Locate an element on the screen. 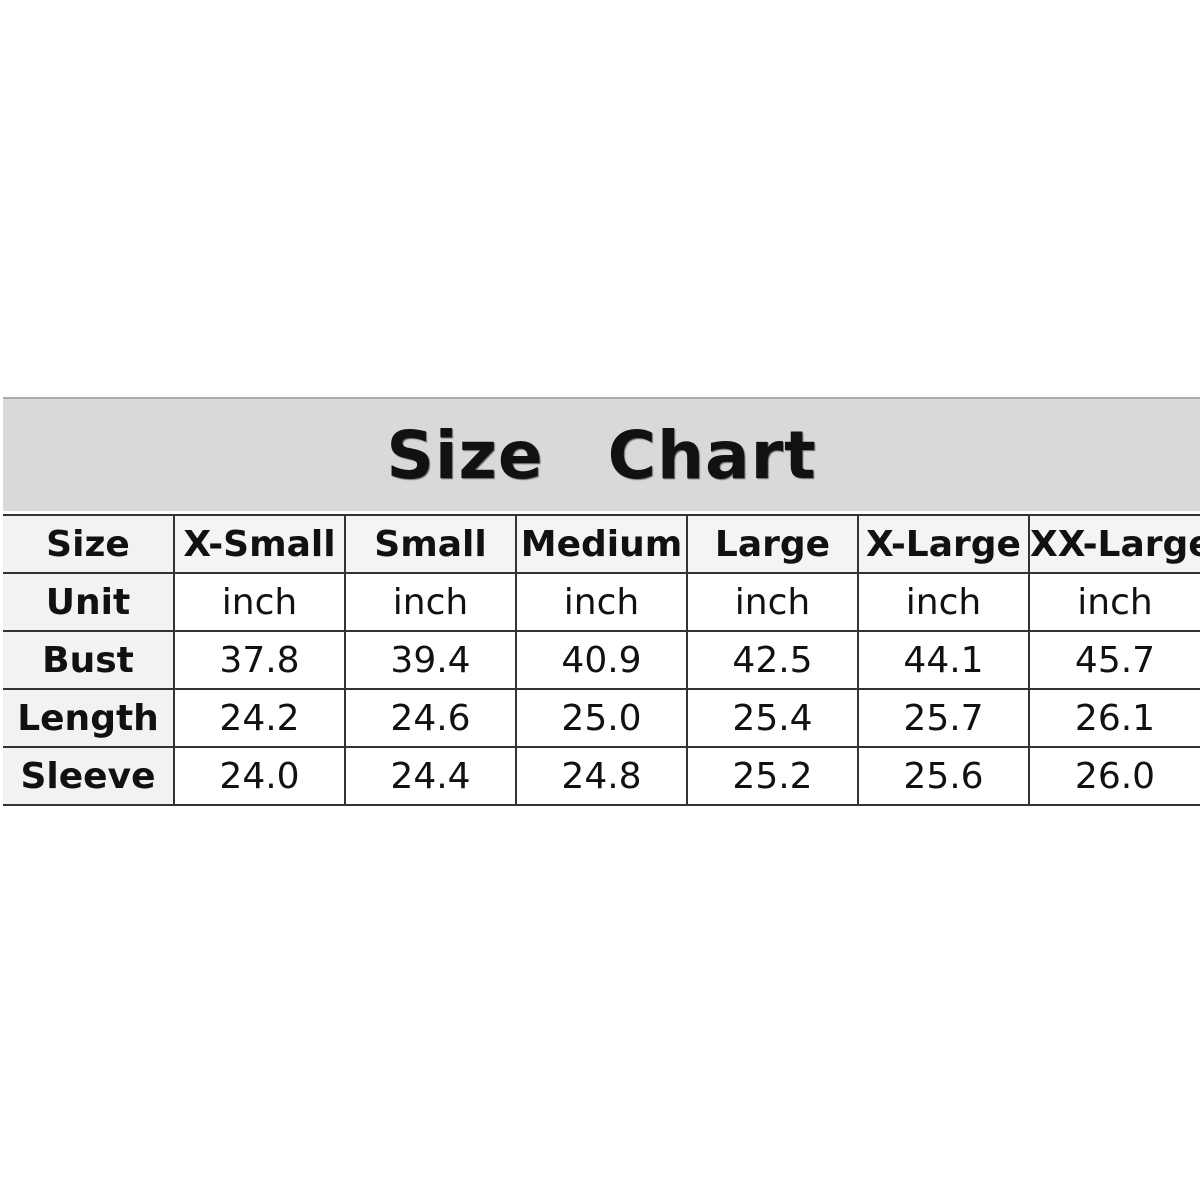 This screenshot has height=1200, width=1200. column-header: Small is located at coordinates (430, 544).